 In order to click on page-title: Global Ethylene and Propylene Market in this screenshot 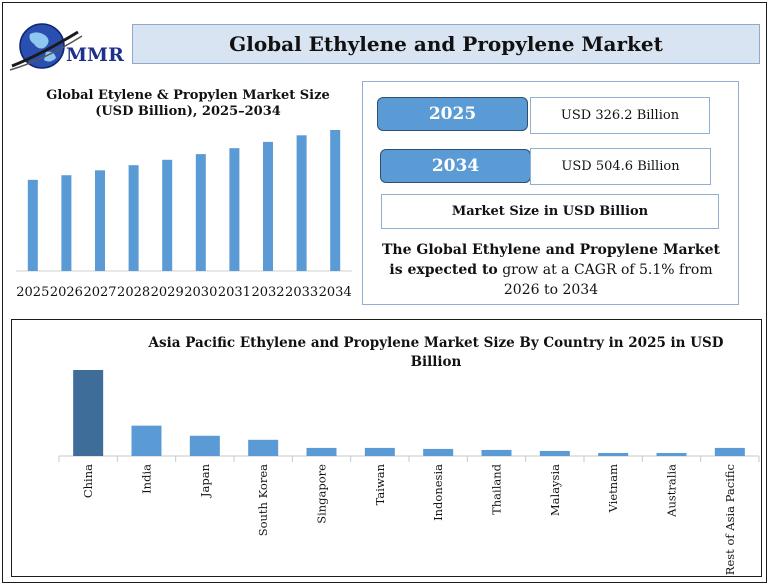, I will do `click(446, 44)`.